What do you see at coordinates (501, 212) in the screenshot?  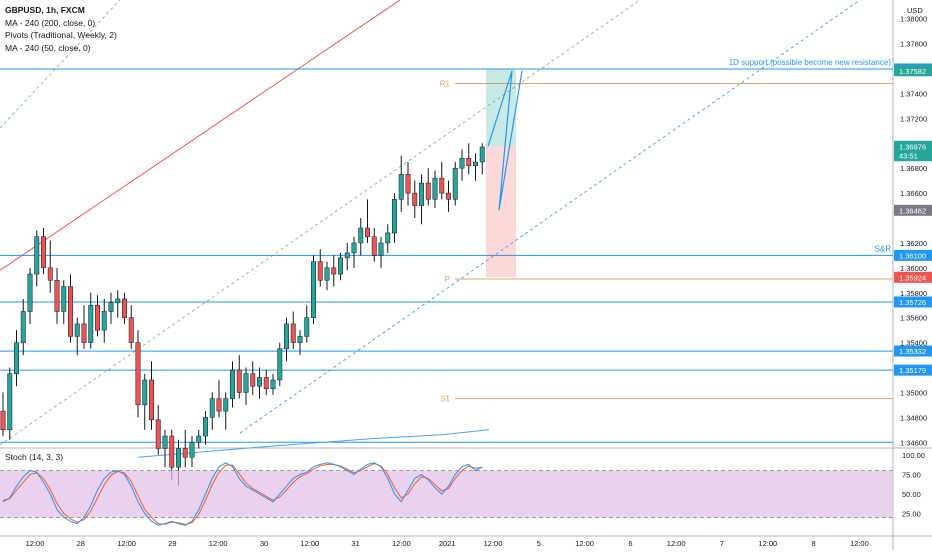 I see `stop-loss-zone` at bounding box center [501, 212].